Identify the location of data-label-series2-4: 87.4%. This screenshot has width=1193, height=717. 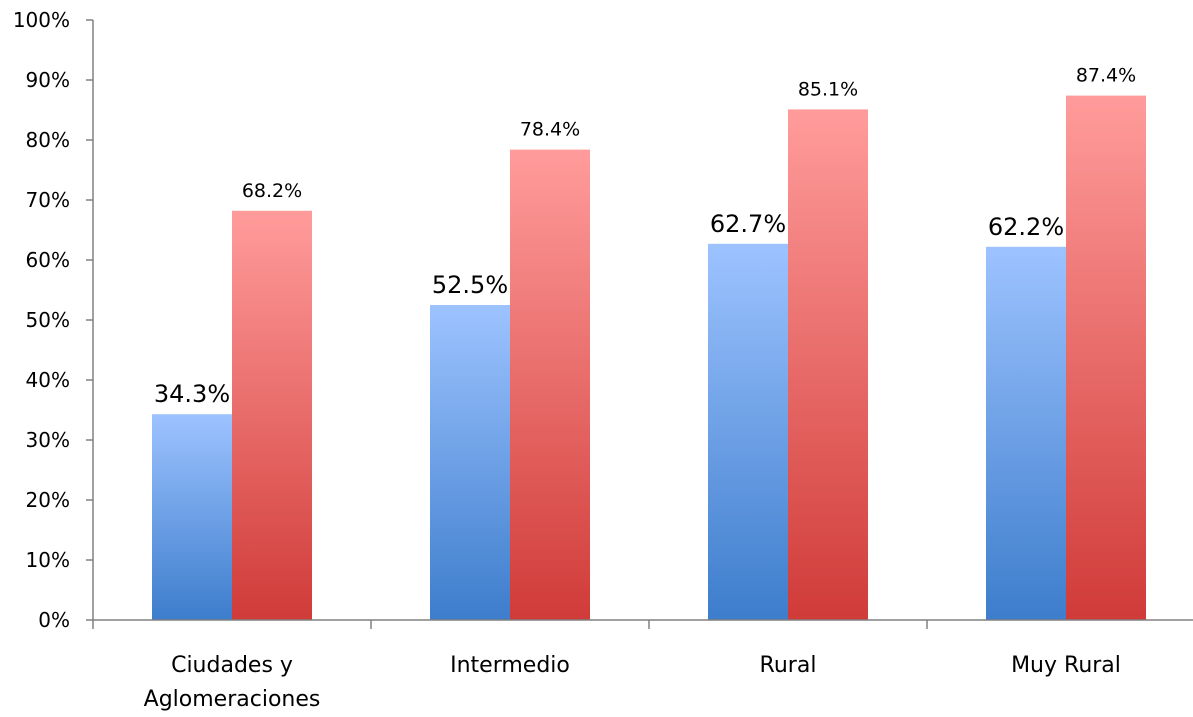
(1106, 76).